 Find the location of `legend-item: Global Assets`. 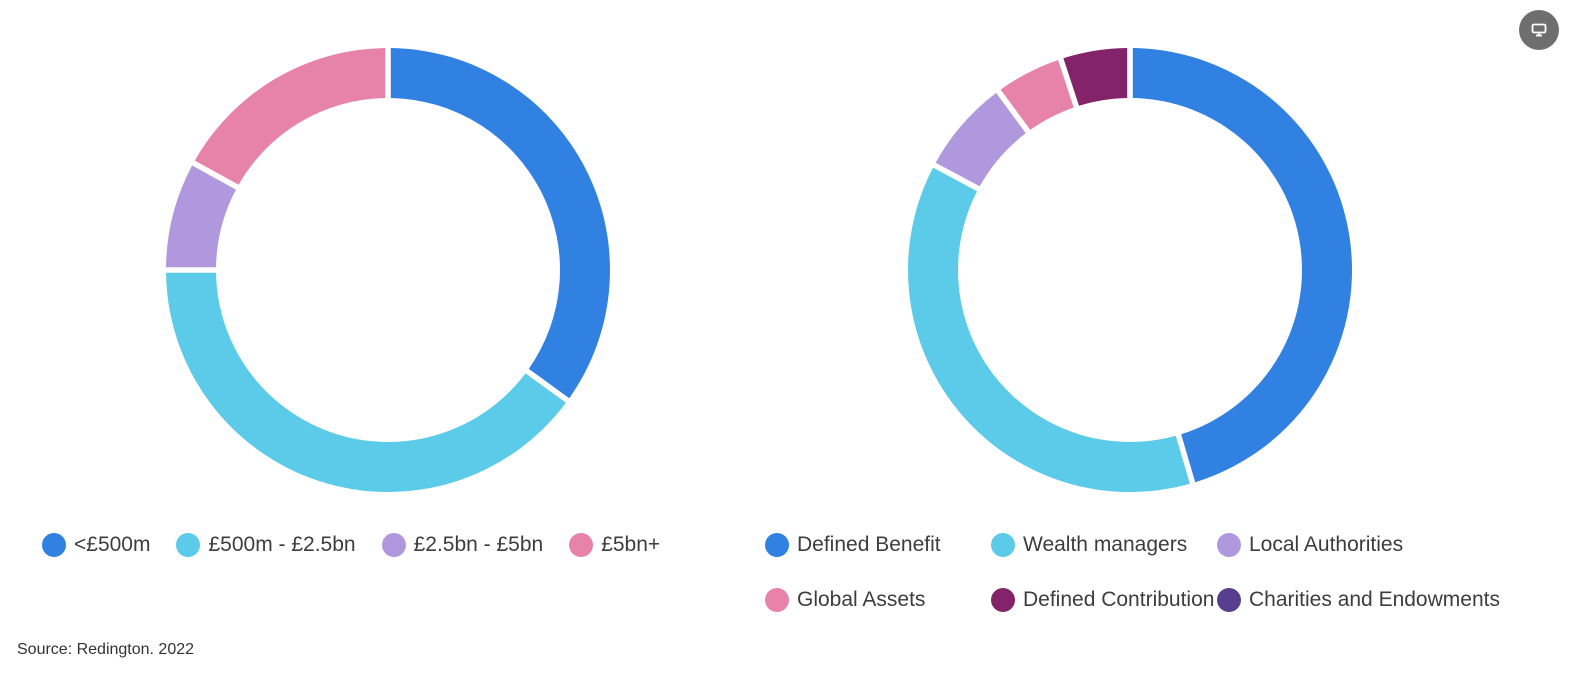

legend-item: Global Assets is located at coordinates (878, 600).